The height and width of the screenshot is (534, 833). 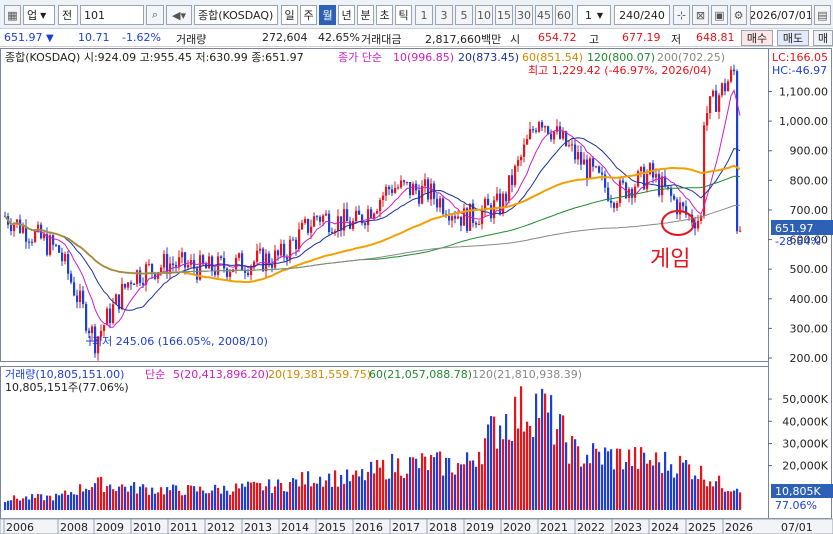 What do you see at coordinates (594, 15) in the screenshot?
I see `count-select: 1 ▼` at bounding box center [594, 15].